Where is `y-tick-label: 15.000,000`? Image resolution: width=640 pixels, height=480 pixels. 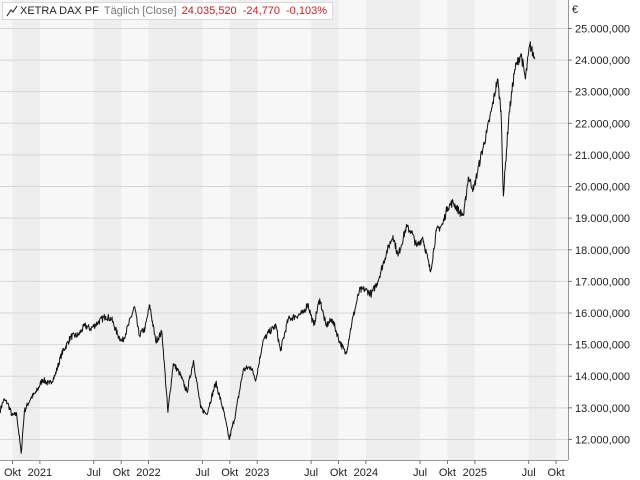 y-tick-label: 15.000,000 is located at coordinates (602, 346).